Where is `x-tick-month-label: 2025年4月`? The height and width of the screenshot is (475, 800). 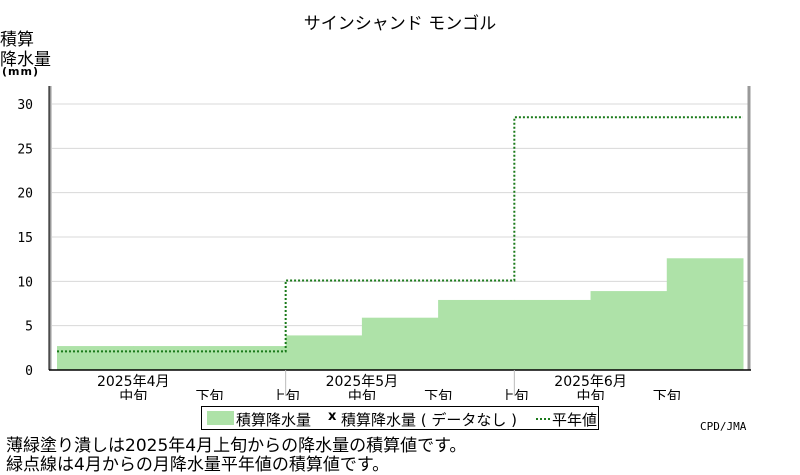
x-tick-month-label: 2025年4月 is located at coordinates (133, 382).